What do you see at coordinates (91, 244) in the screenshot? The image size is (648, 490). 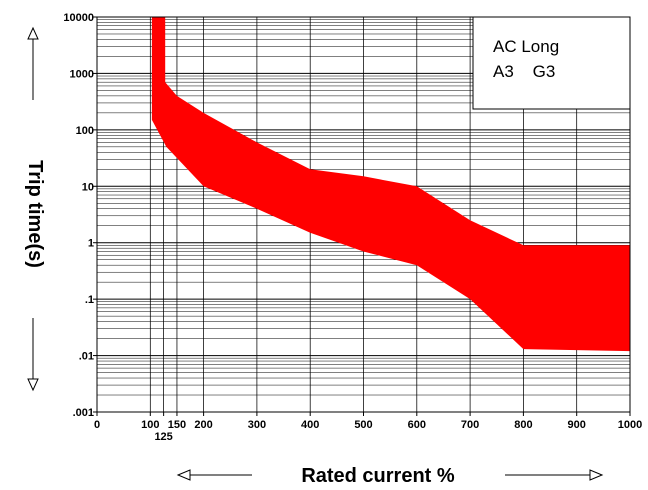 I see `y-tick-label: 1` at bounding box center [91, 244].